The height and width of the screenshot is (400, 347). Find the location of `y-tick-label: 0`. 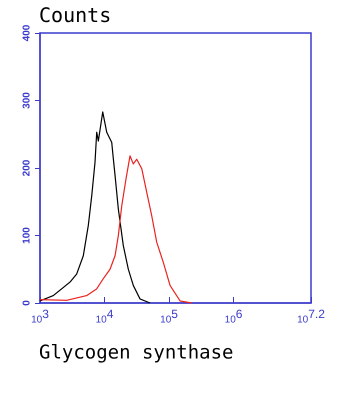

y-tick-label: 0 is located at coordinates (27, 303).